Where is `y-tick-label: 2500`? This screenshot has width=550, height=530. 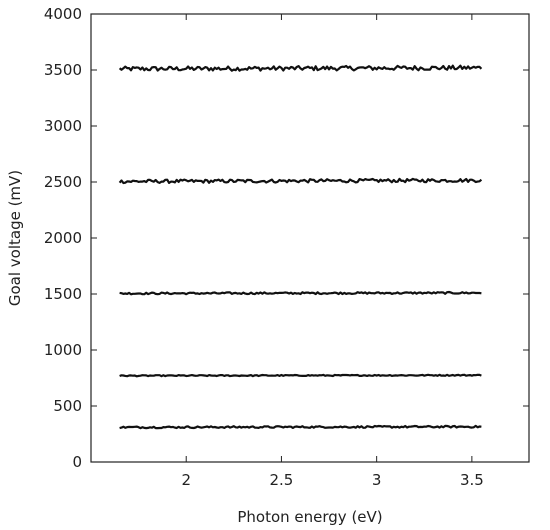 y-tick-label: 2500 is located at coordinates (63, 182).